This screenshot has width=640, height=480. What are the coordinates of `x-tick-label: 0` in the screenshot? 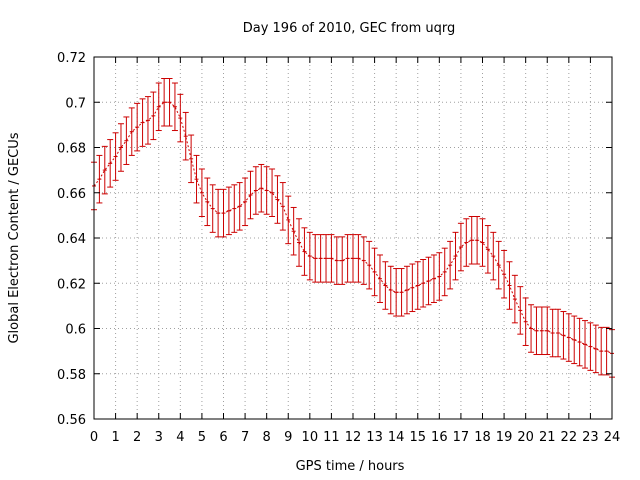 It's located at (94, 437).